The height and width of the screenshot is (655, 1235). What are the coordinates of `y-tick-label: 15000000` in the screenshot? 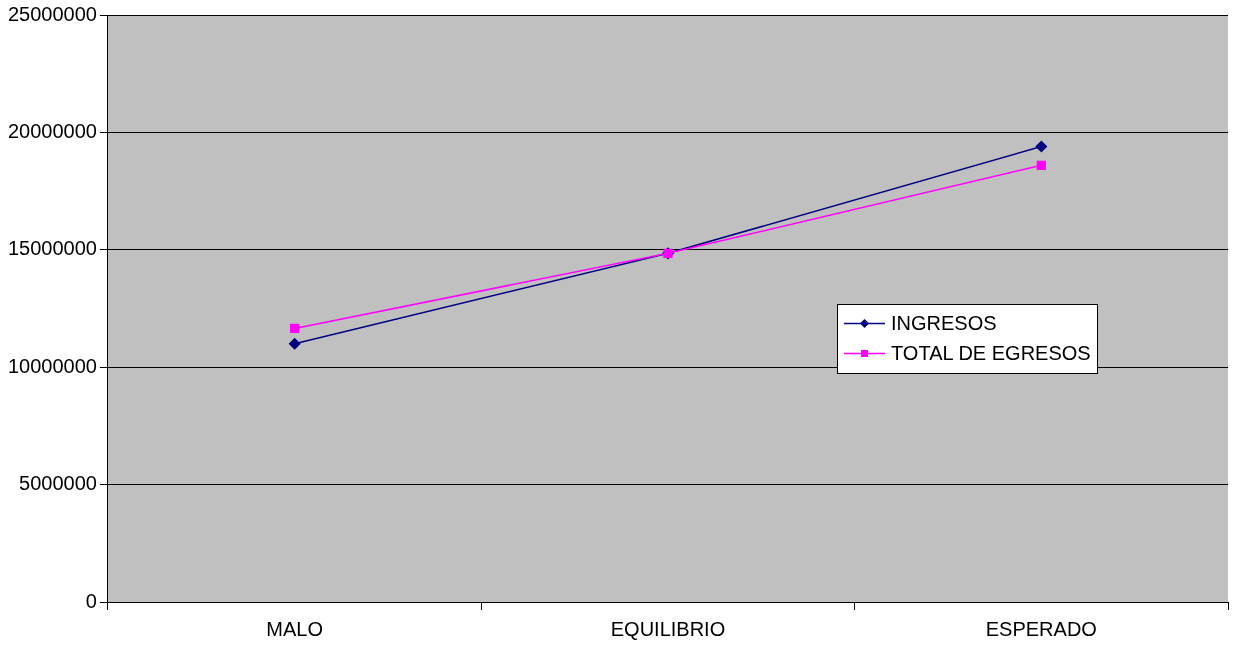 It's located at (52, 248).